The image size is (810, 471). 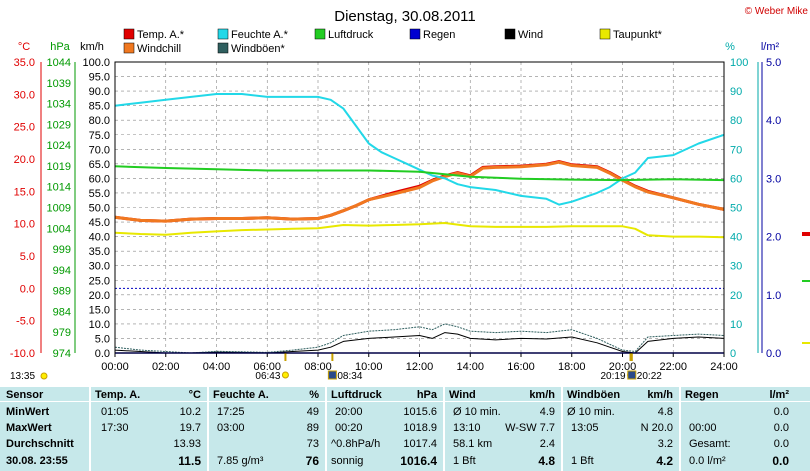 I want to click on moonset-label: 20:22, so click(x=649, y=376).